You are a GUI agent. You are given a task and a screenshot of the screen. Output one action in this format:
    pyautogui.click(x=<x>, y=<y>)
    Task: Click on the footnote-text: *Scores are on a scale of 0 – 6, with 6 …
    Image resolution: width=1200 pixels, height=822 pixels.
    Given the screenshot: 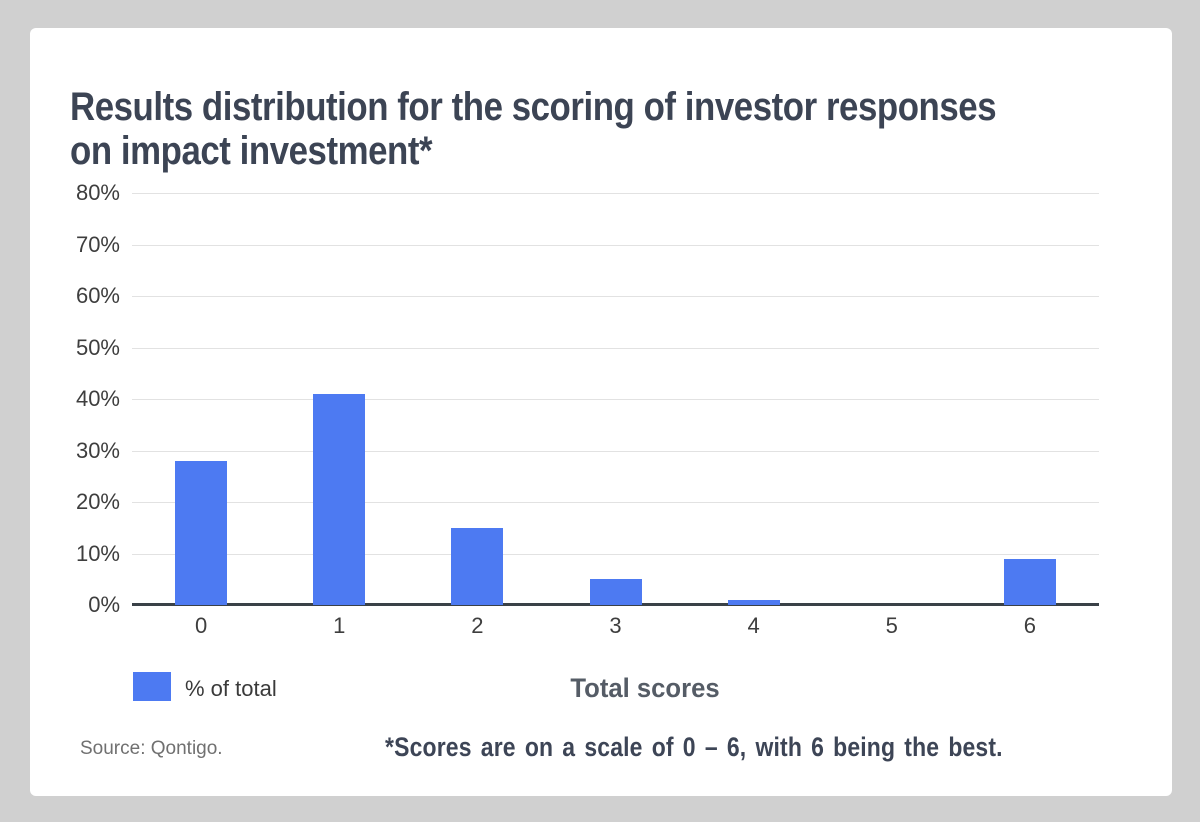 What is the action you would take?
    pyautogui.click(x=694, y=747)
    